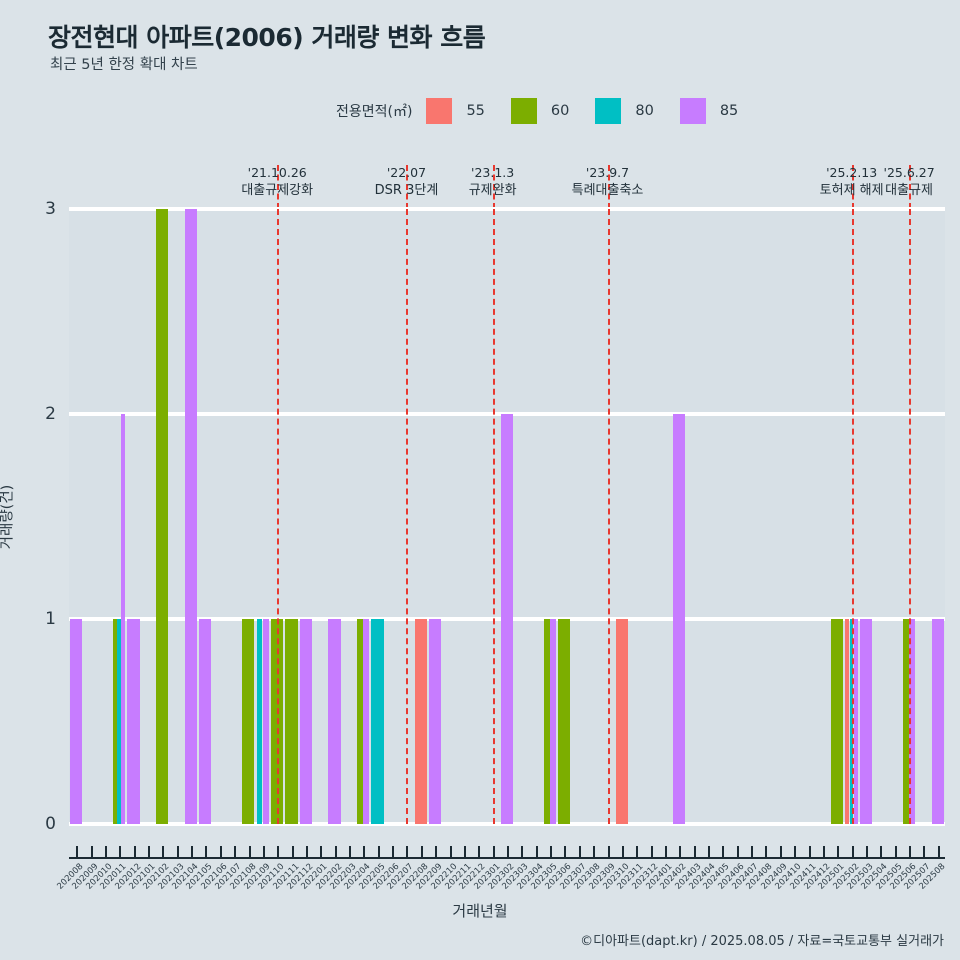 This screenshot has width=960, height=960. I want to click on event-date: '21.10.26, so click(277, 172).